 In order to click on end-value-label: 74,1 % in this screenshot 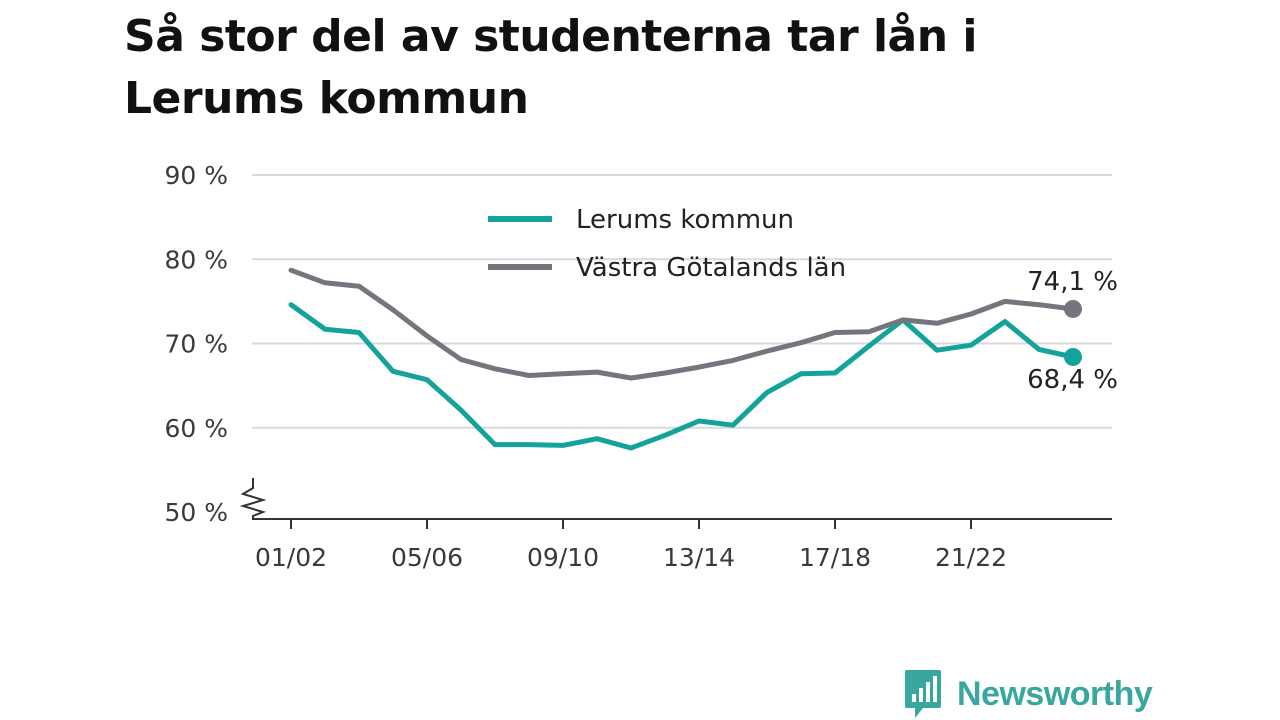, I will do `click(1072, 282)`.